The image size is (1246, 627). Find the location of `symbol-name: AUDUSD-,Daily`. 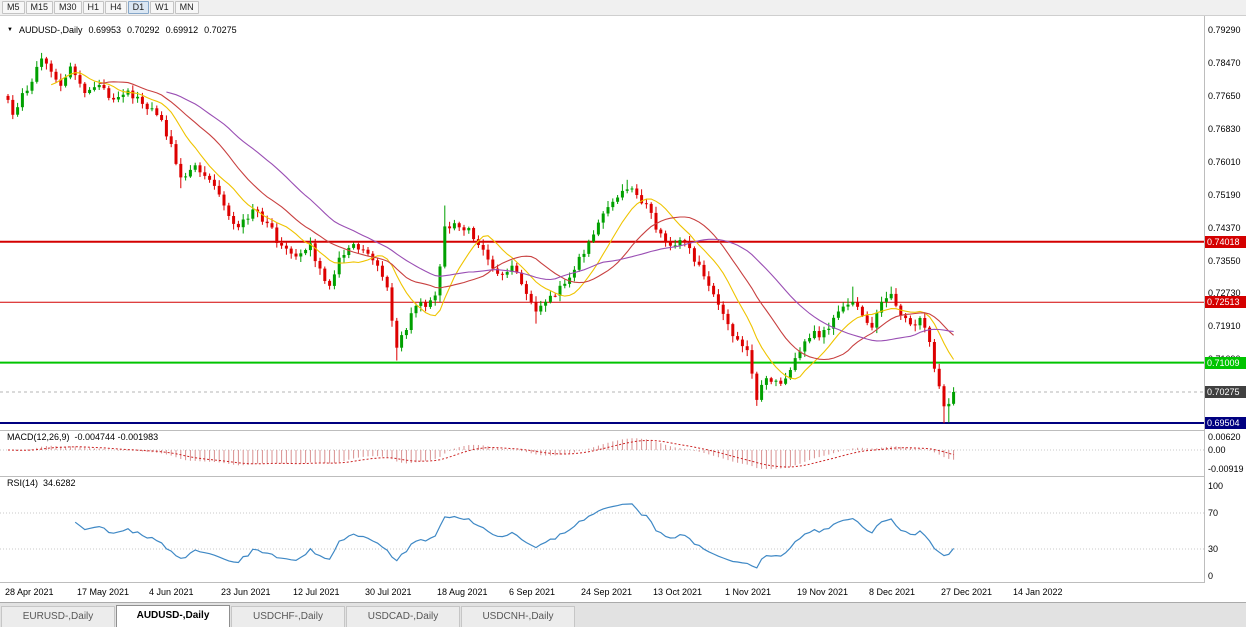

symbol-name: AUDUSD-,Daily is located at coordinates (50, 30).